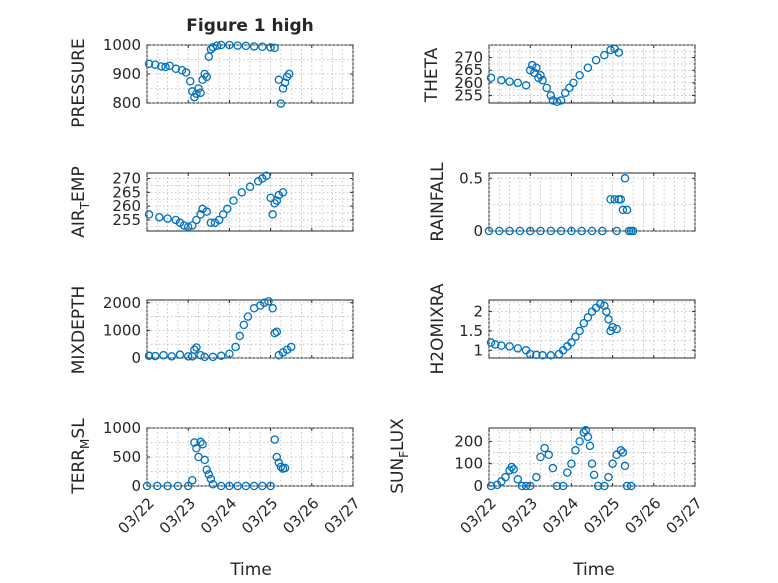 This screenshot has width=778, height=583. I want to click on h2omixra-series, so click(553, 329).